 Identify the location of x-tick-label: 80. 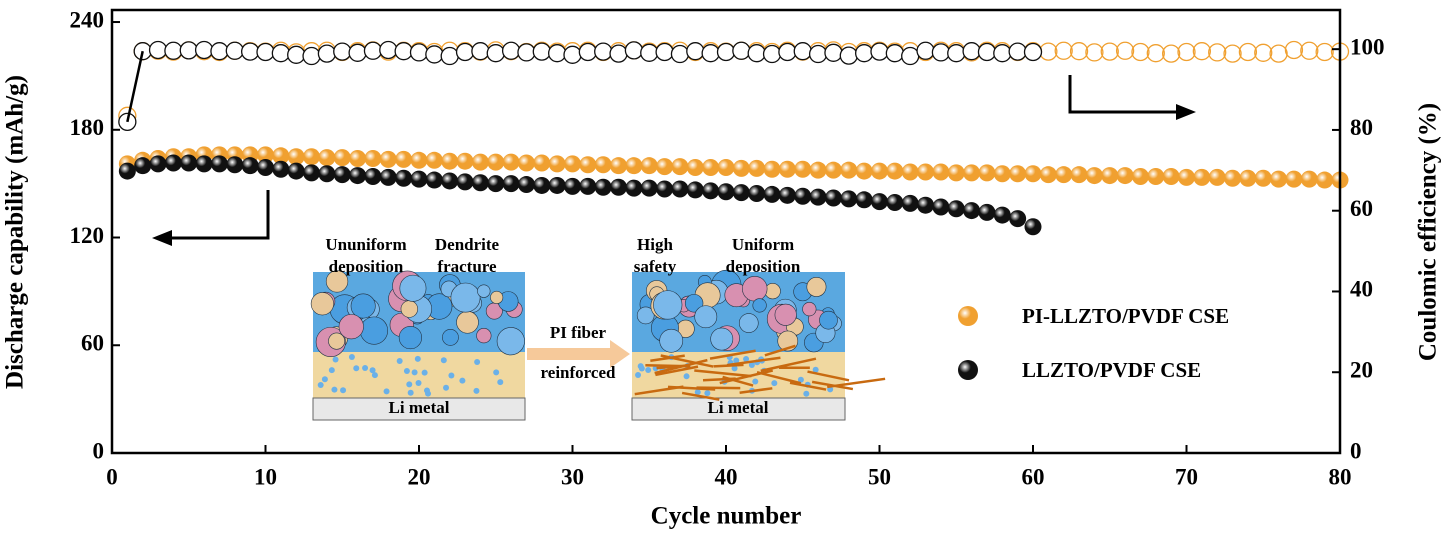
(1340, 476).